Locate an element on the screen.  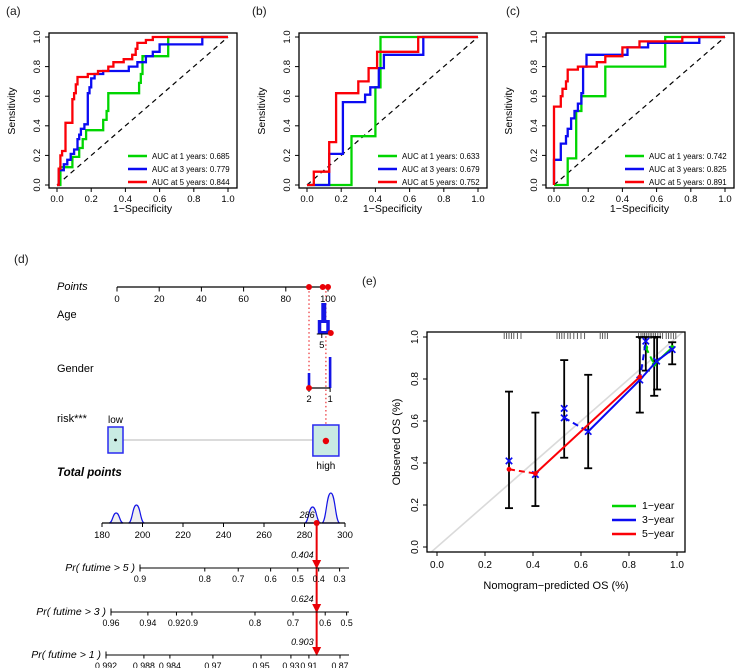
y-tick-label: 0.6 is located at coordinates (534, 96).